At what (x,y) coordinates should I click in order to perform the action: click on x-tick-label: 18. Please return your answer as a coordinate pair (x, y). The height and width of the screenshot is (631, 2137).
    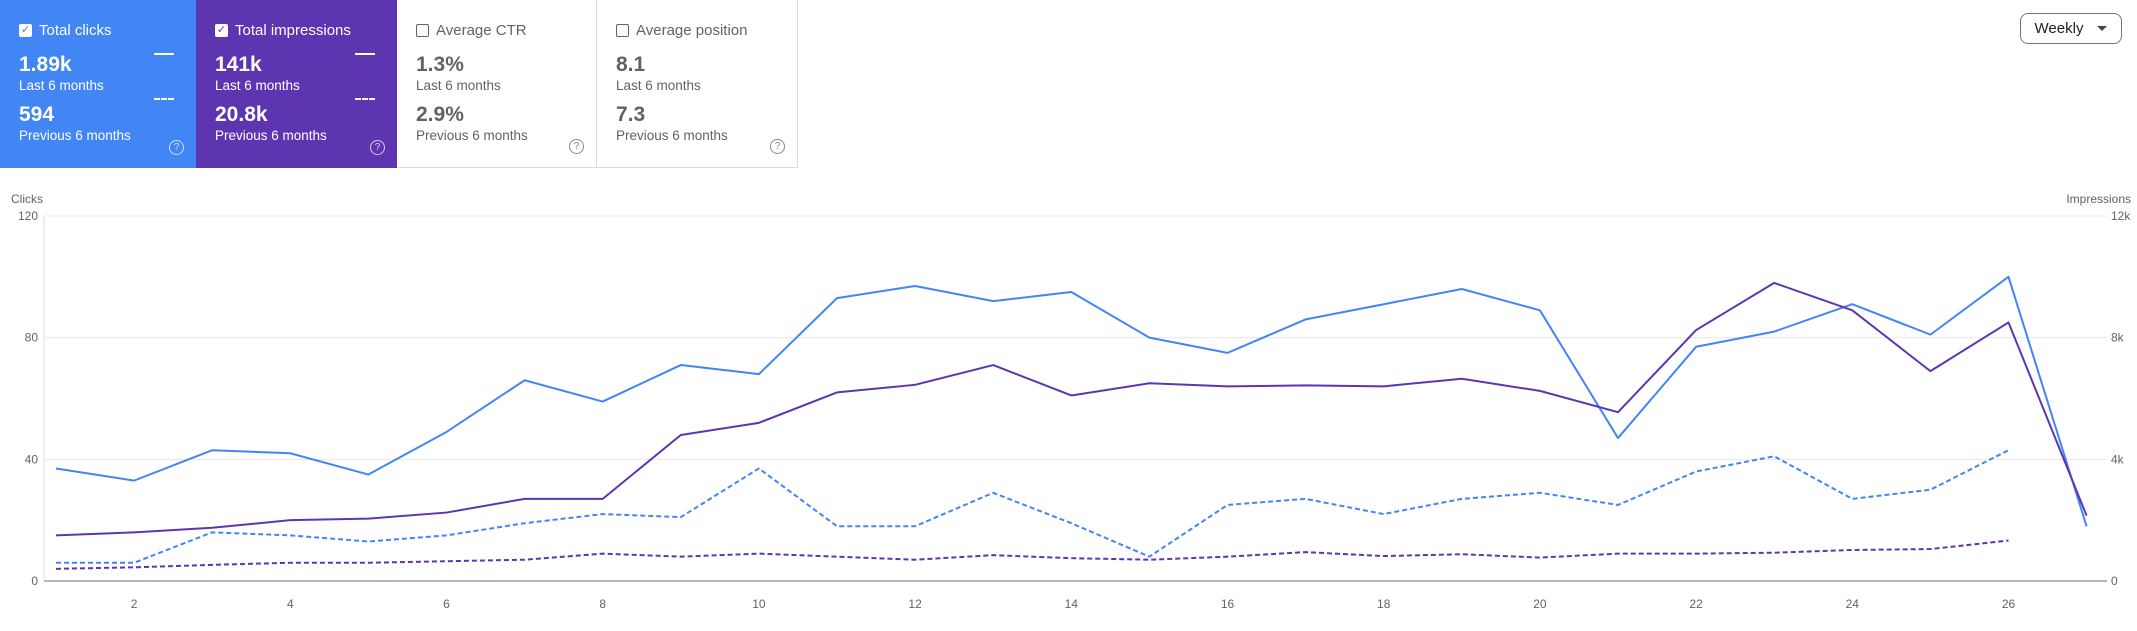
    Looking at the image, I should click on (1384, 604).